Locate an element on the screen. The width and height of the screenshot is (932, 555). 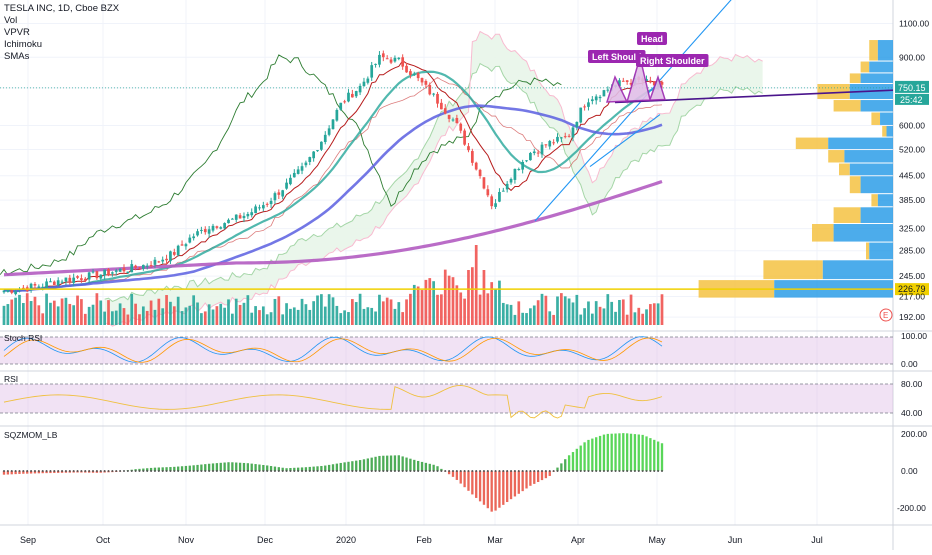
indicator-vpvr: VPVR is located at coordinates (61, 33).